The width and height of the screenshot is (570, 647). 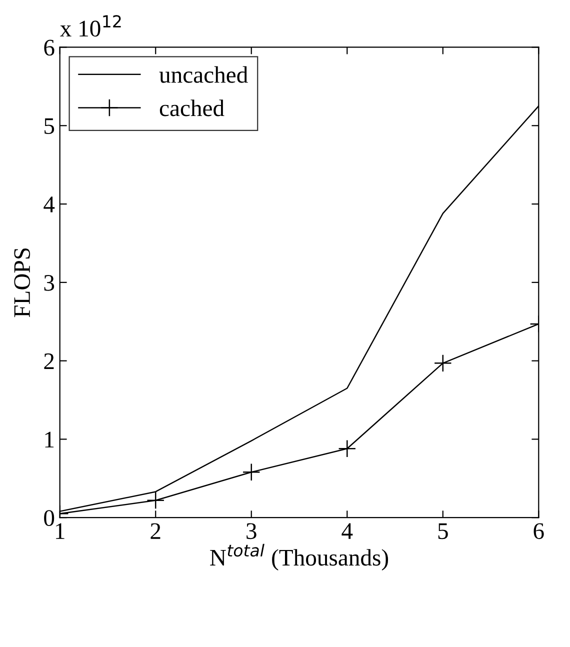 I want to click on text: x 10$^{12}$, so click(x=90, y=26).